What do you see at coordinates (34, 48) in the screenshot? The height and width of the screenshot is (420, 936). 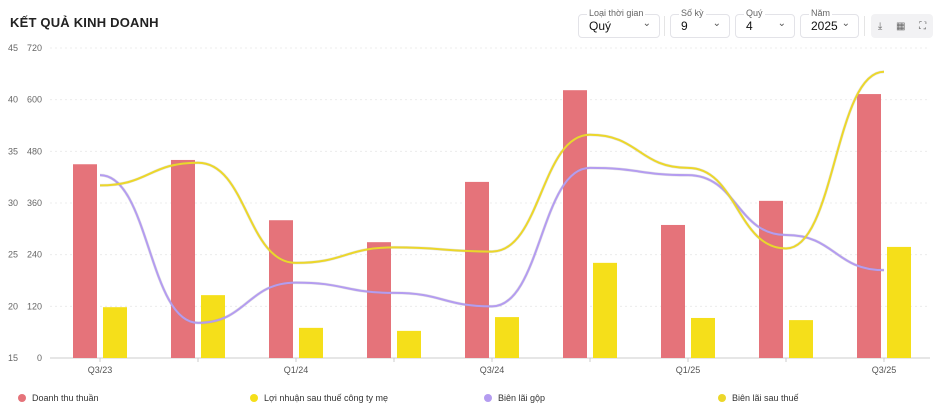 I see `y-right-tick: 720` at bounding box center [34, 48].